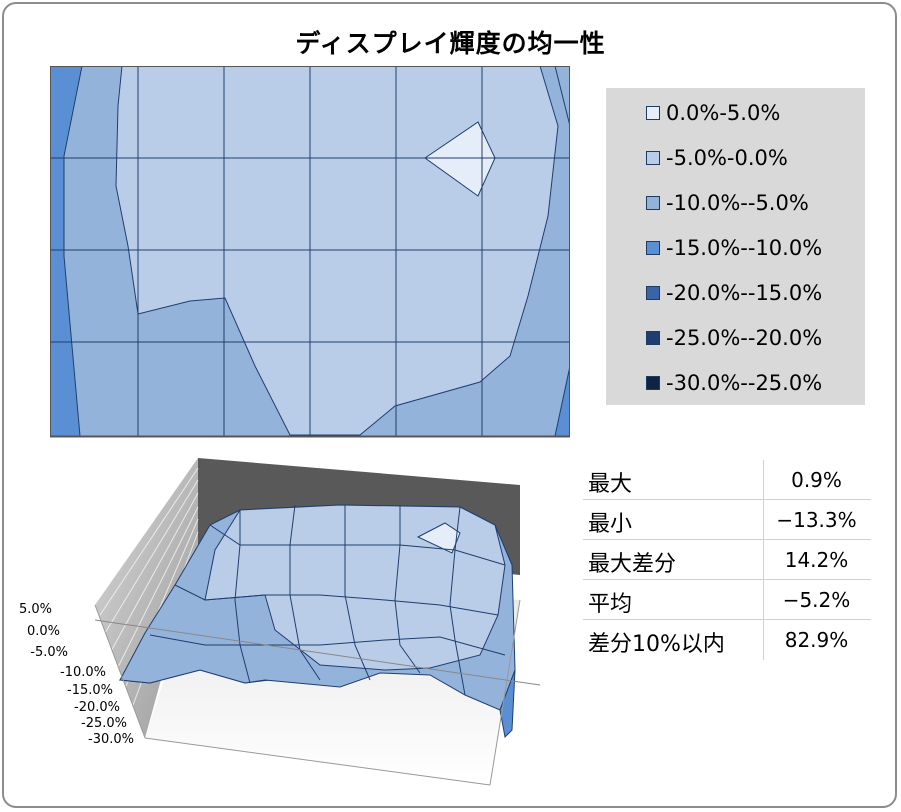 The width and height of the screenshot is (901, 812). What do you see at coordinates (729, 640) in the screenshot?
I see `stats-row: 差分10%以内 82.9%` at bounding box center [729, 640].